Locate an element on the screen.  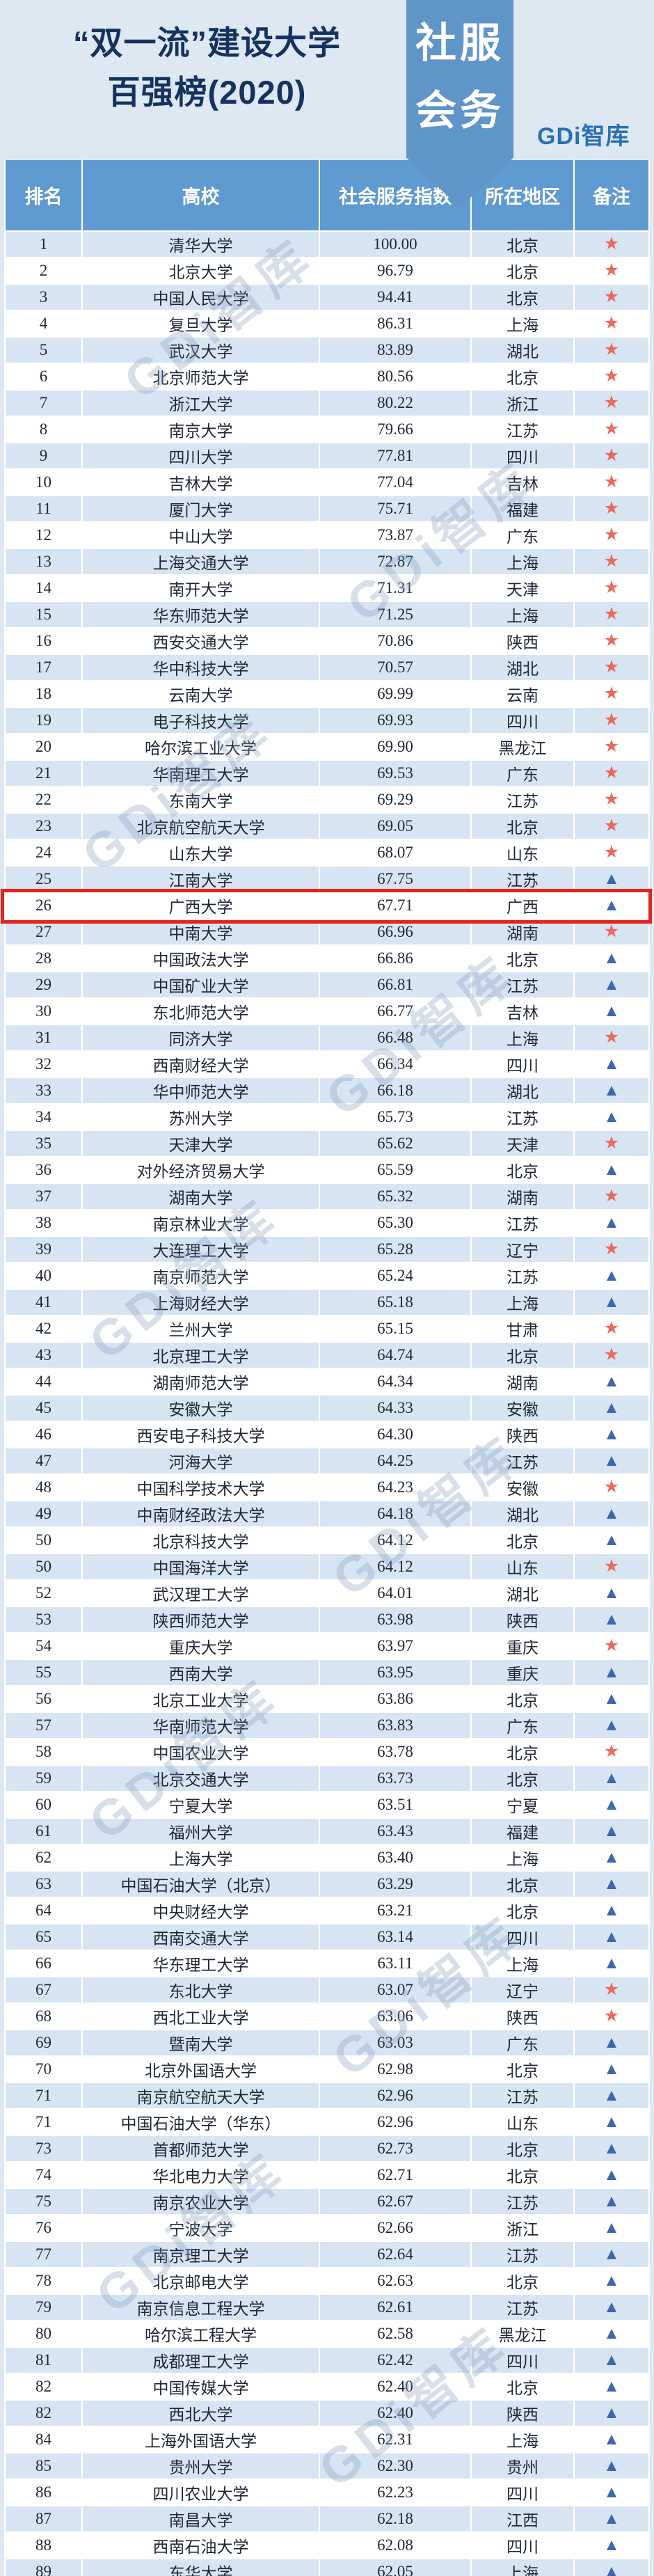
score-cell: 69.05 is located at coordinates (396, 827).